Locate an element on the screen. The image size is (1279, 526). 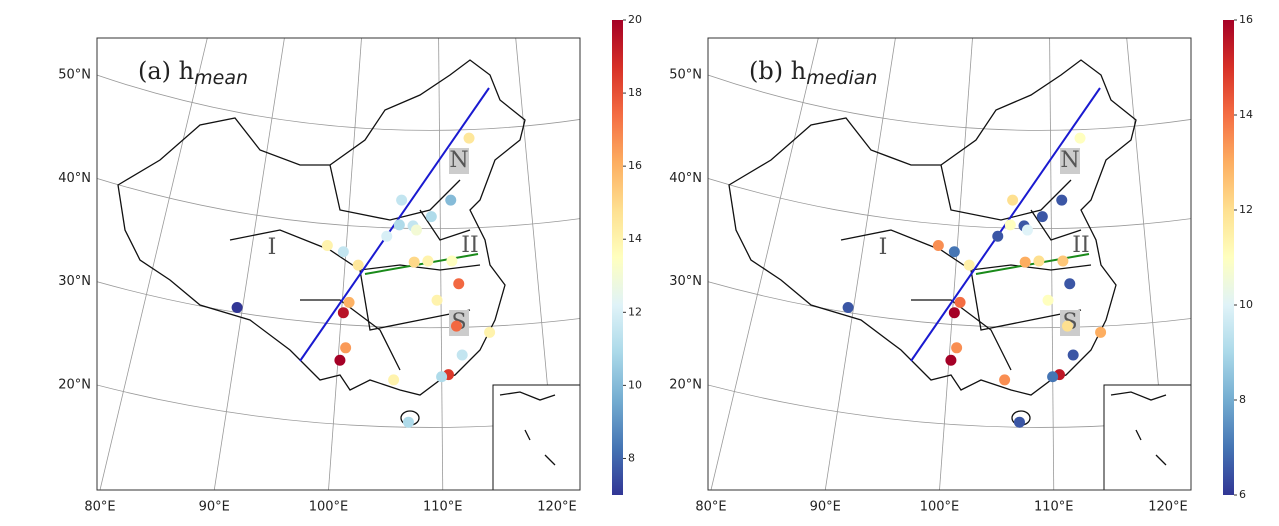
title-subscript: median is located at coordinates (841, 78).